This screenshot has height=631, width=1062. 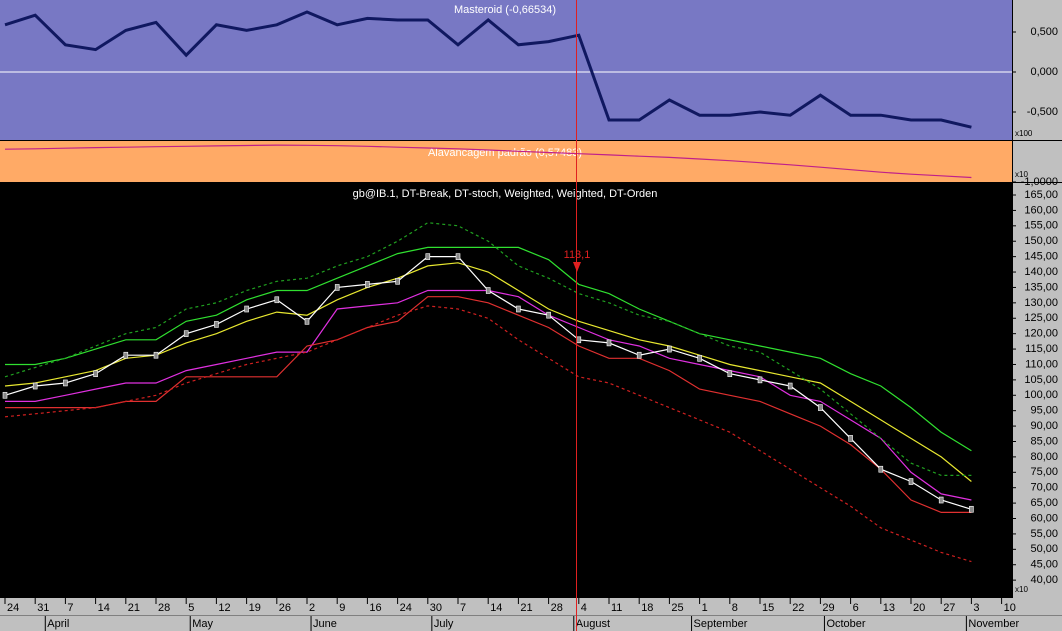 I want to click on y-tick-label: 60,00, so click(x=1044, y=518).